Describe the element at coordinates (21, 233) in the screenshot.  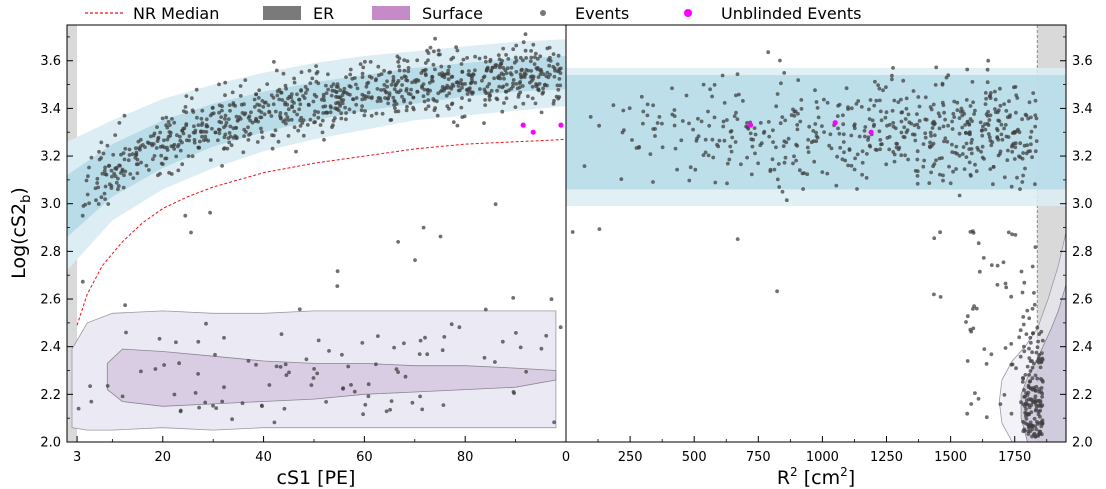
I see `y-axis-label: Log(cS2b)` at that location.